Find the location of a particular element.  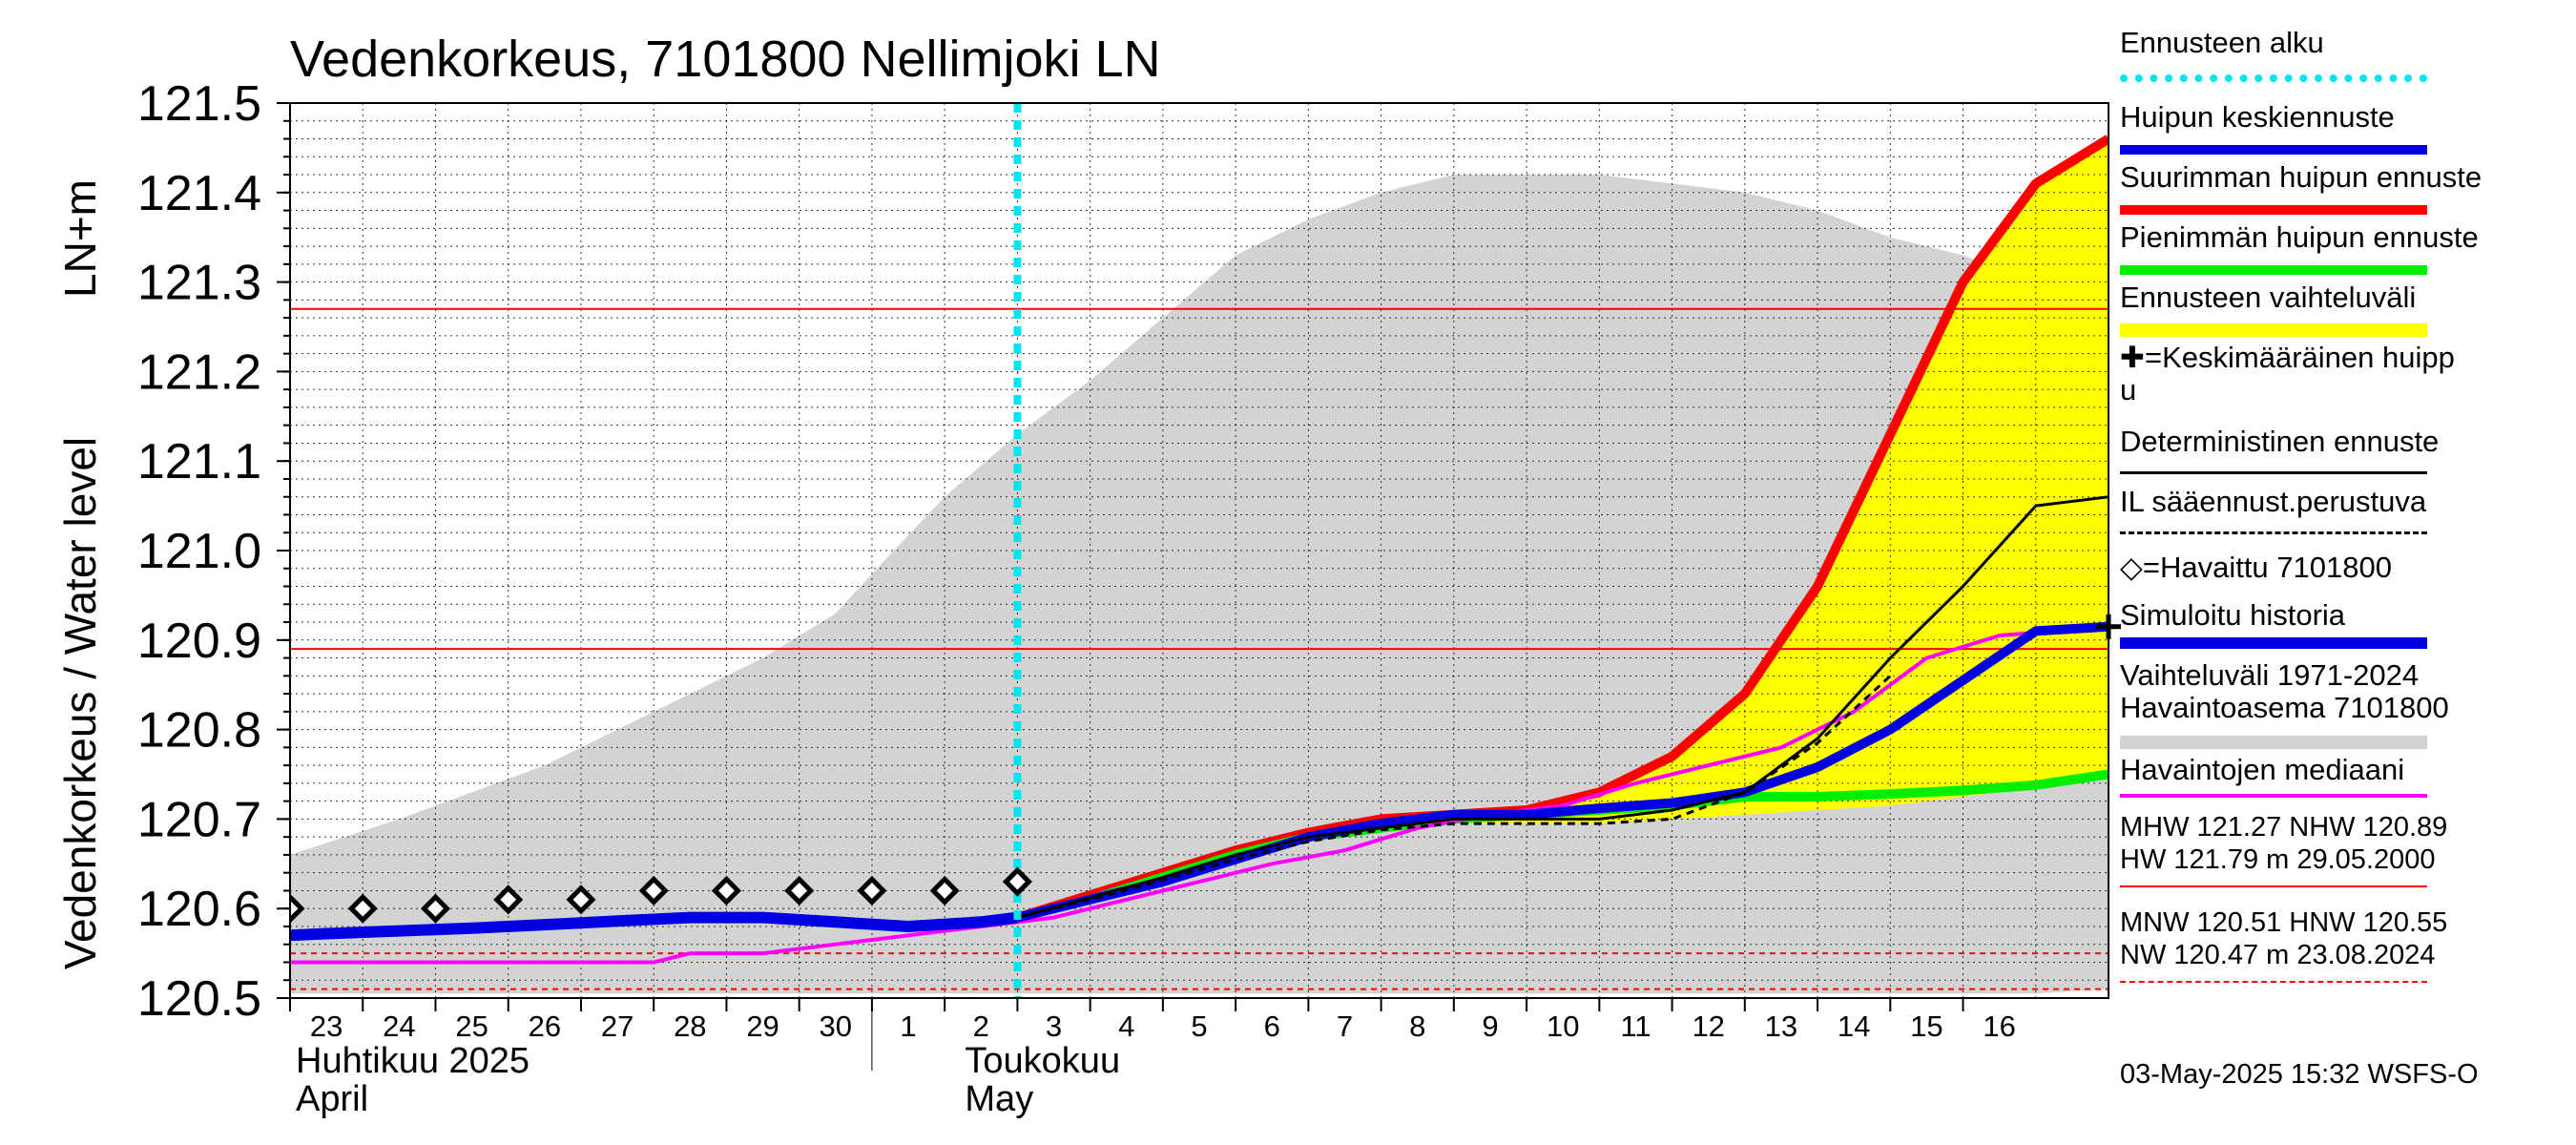

x-tick-label: 4 is located at coordinates (1126, 1026).